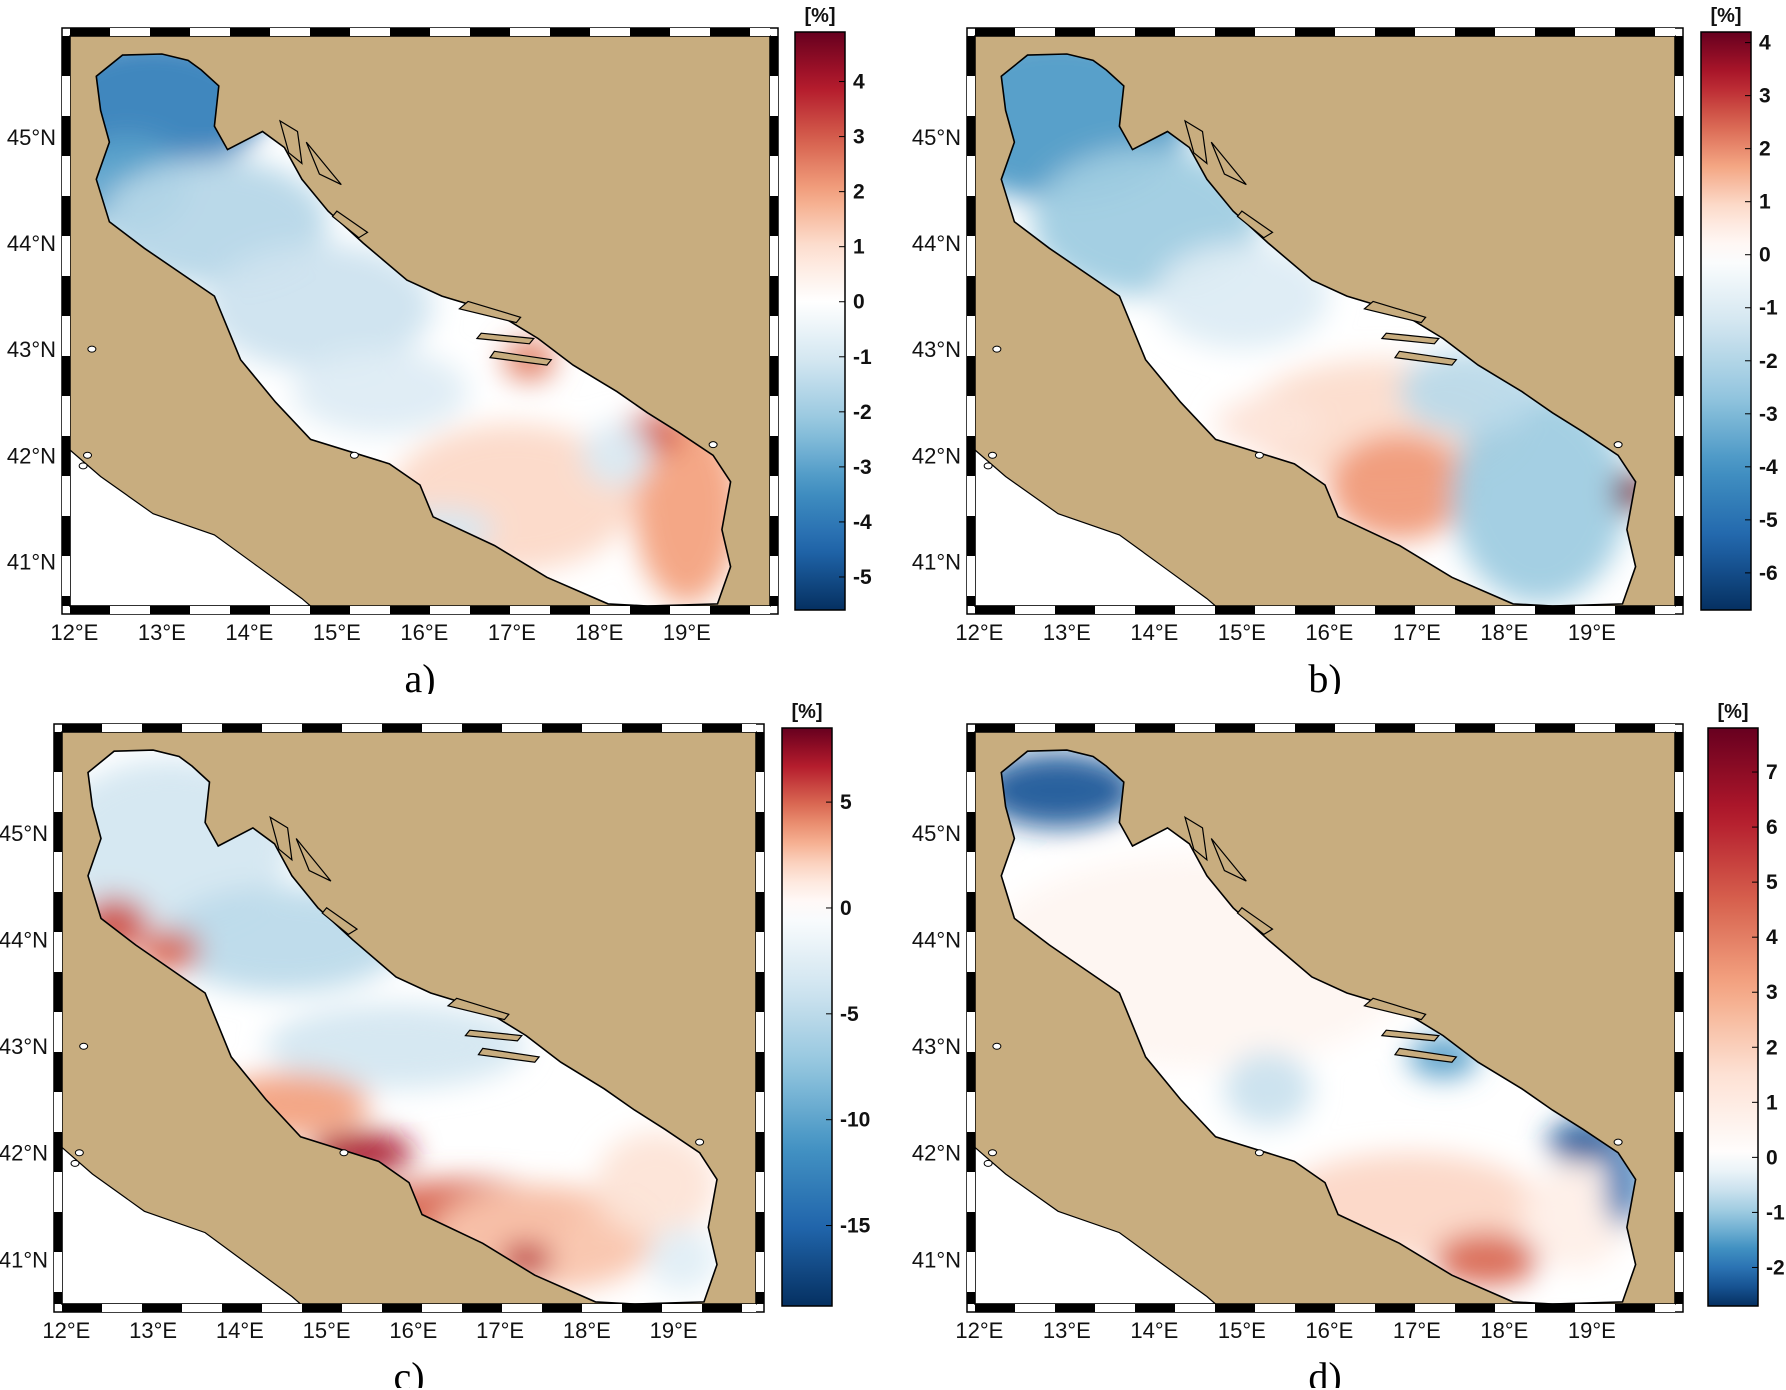  What do you see at coordinates (846, 908) in the screenshot?
I see `colorbar-tick-label: 0` at bounding box center [846, 908].